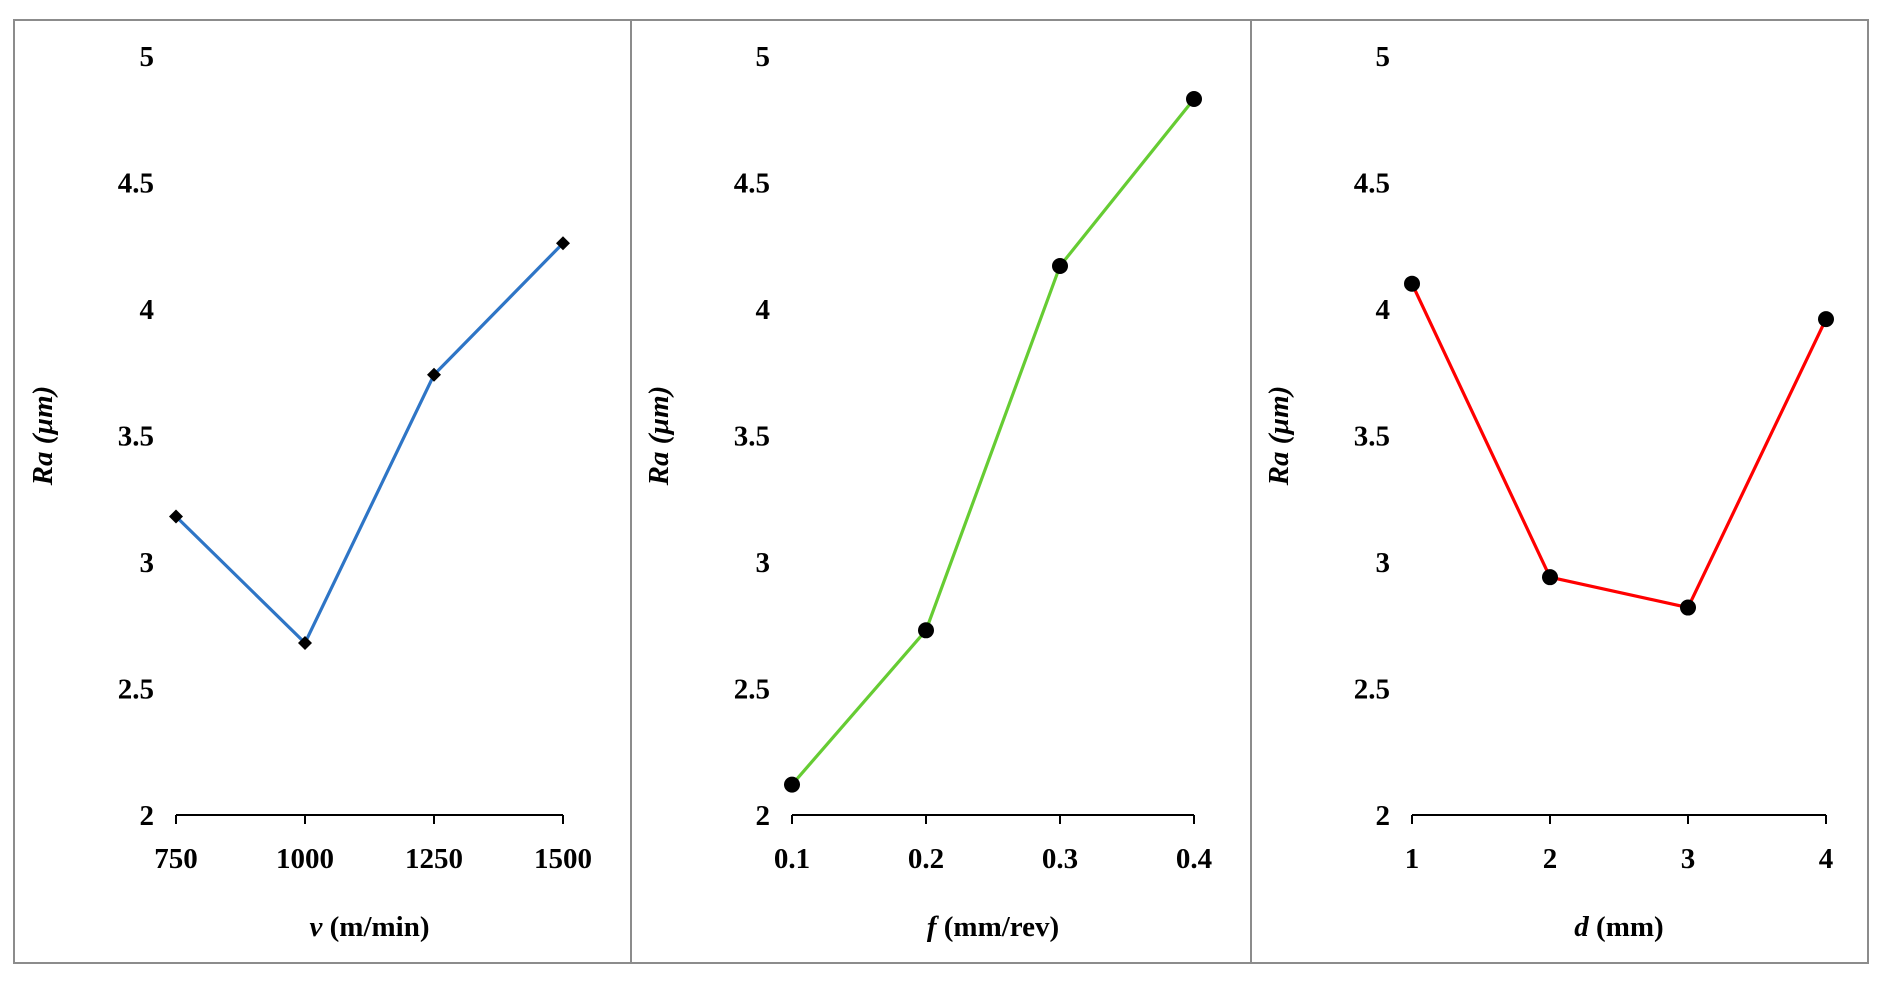  Describe the element at coordinates (1060, 859) in the screenshot. I see `x-tick-label: 0.3` at that location.